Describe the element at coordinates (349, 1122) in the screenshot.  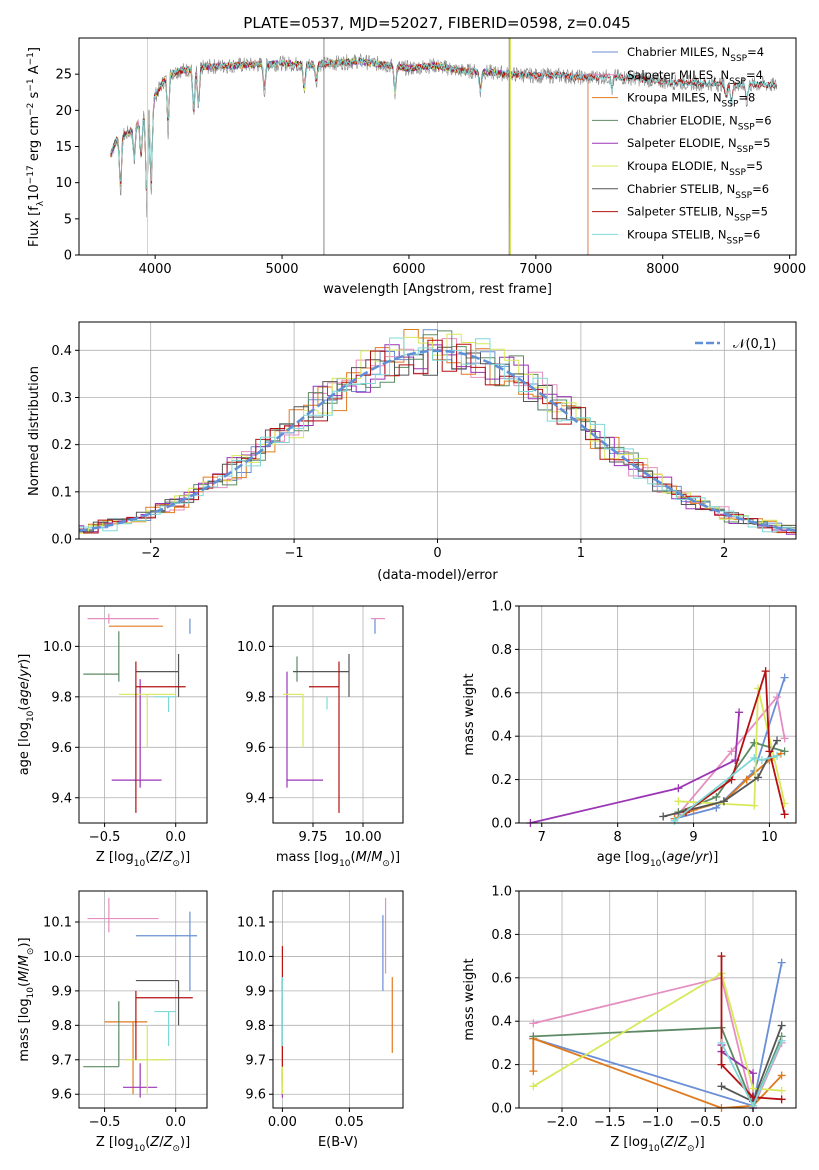
I see `x-tick-label: 0.05` at that location.